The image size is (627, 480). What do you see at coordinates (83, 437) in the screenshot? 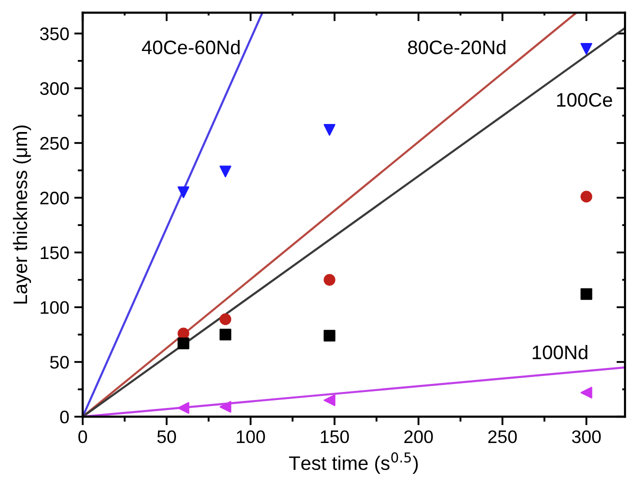
I see `x-tick-label: 0` at bounding box center [83, 437].